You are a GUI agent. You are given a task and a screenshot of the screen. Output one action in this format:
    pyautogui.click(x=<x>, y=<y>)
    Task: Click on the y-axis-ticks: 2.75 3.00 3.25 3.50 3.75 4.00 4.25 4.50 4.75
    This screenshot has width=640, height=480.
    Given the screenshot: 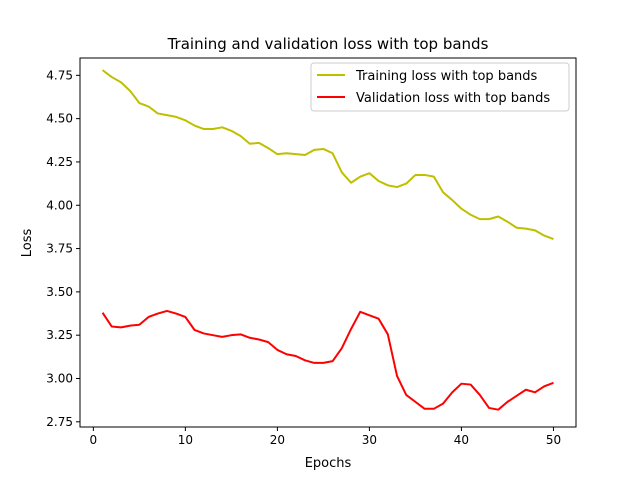 What is the action you would take?
    pyautogui.click(x=63, y=248)
    